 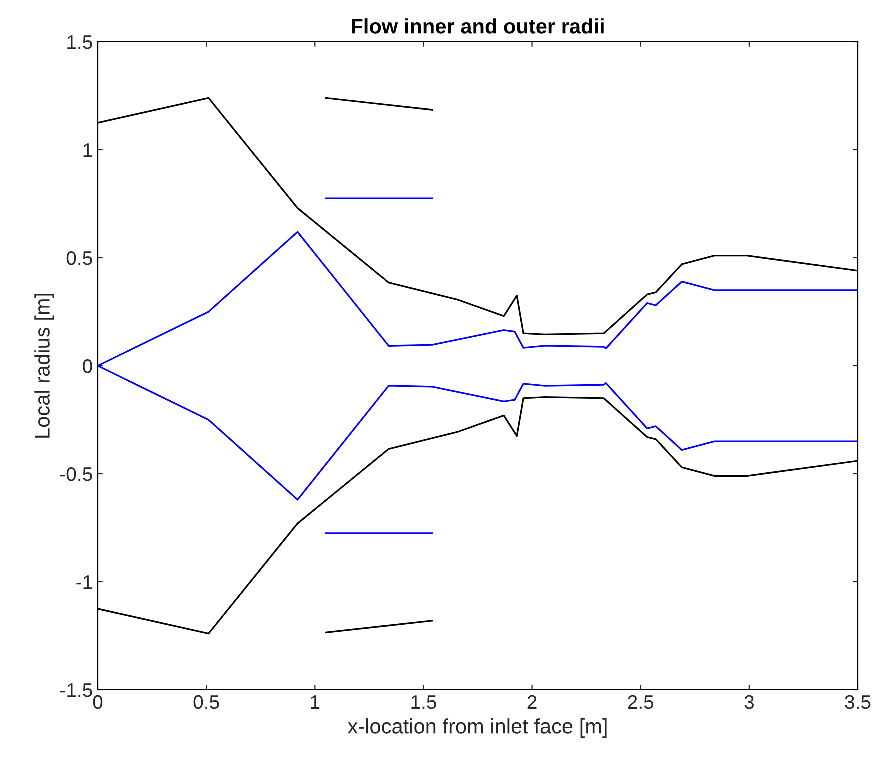 I want to click on y-axis-title: Local radius [m], so click(x=44, y=366).